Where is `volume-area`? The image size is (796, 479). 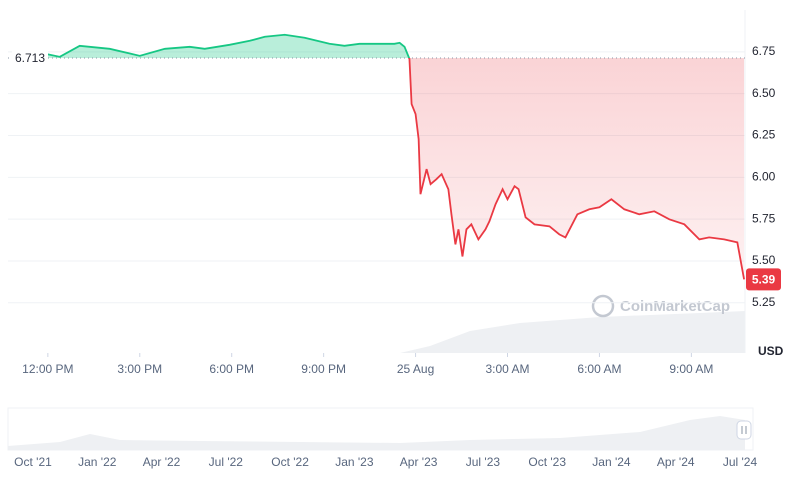 volume-area is located at coordinates (572, 332).